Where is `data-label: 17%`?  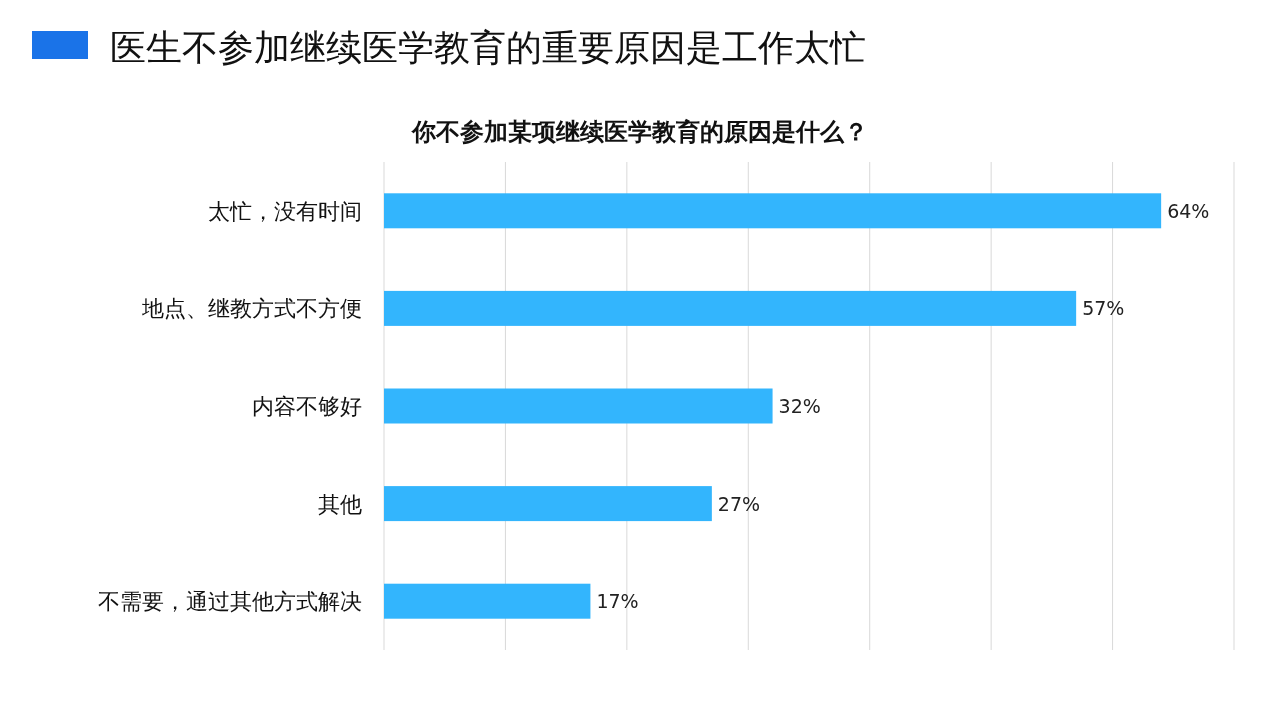
data-label: 17% is located at coordinates (617, 601).